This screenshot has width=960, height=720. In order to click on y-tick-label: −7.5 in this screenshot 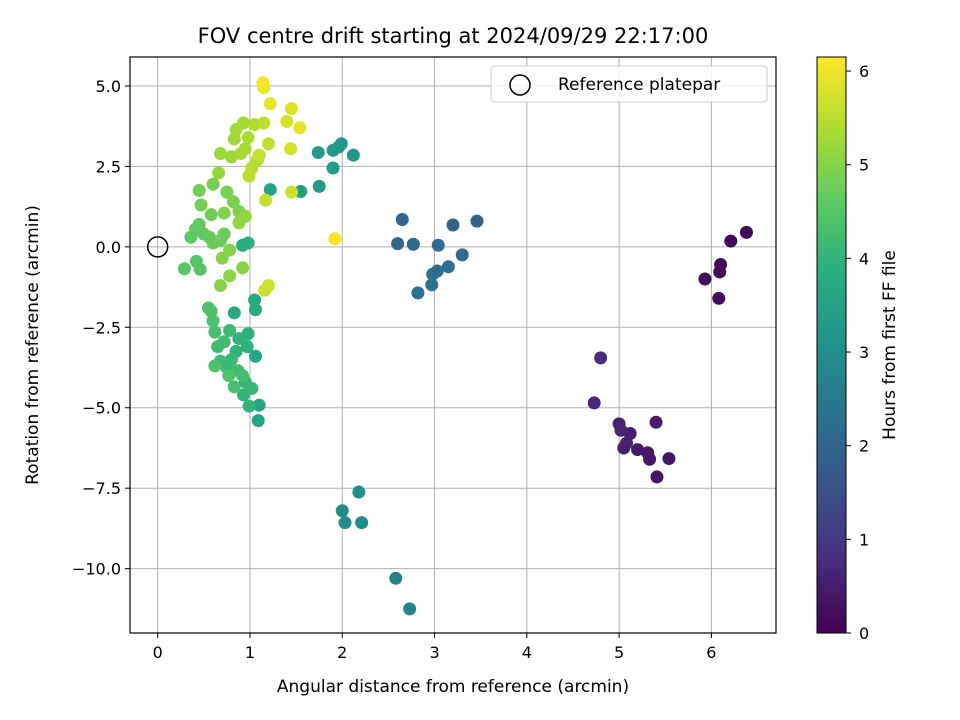, I will do `click(101, 488)`.